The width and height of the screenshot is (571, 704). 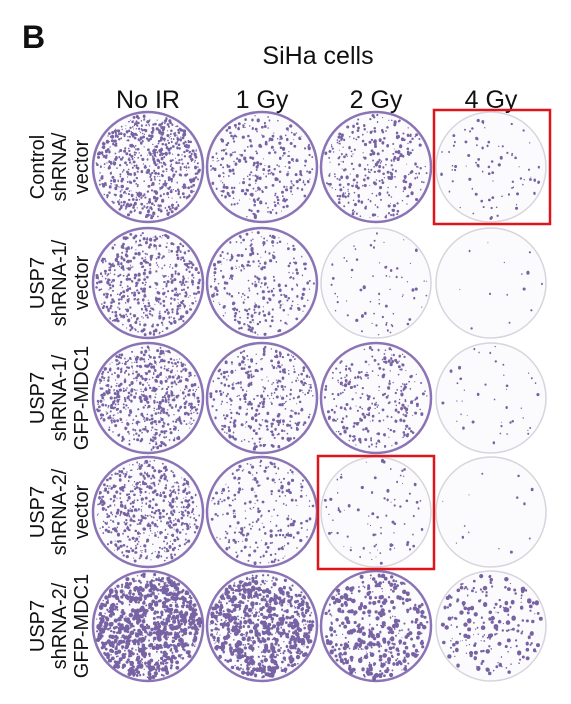 What do you see at coordinates (262, 100) in the screenshot?
I see `column-header: 1 Gy` at bounding box center [262, 100].